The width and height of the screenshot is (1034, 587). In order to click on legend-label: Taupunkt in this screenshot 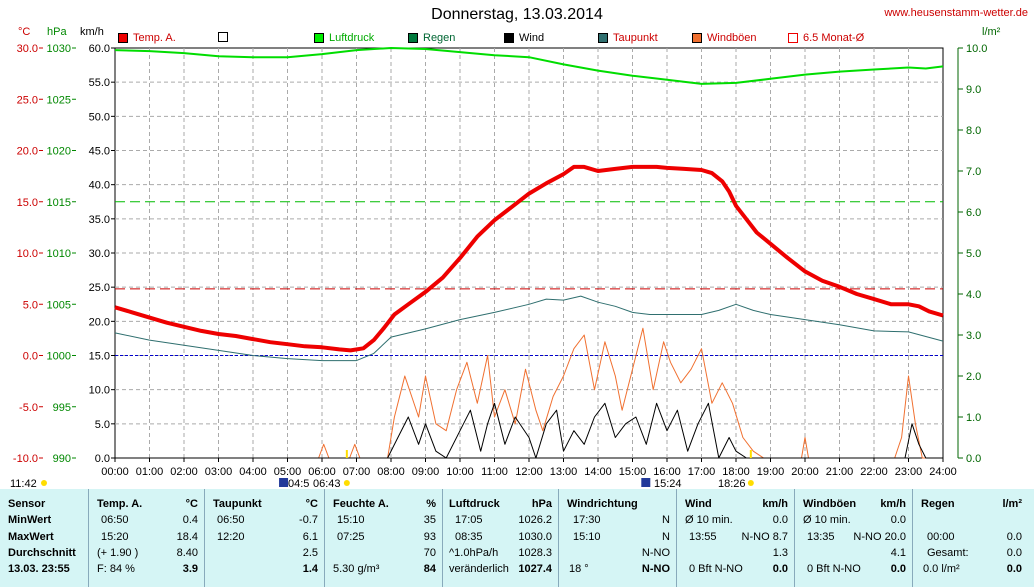, I will do `click(635, 38)`.